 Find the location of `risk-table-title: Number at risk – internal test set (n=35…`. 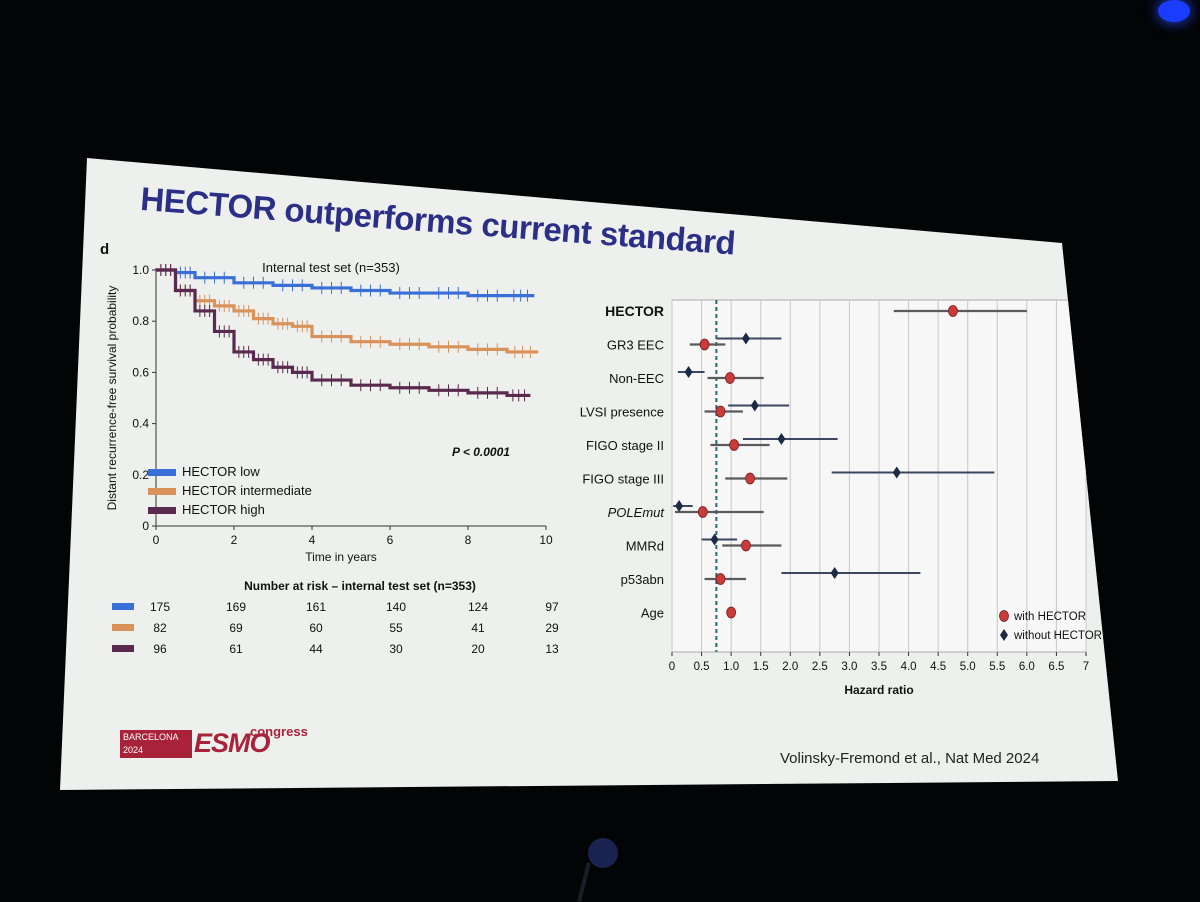

risk-table-title: Number at risk – internal test set (n=35… is located at coordinates (360, 586).